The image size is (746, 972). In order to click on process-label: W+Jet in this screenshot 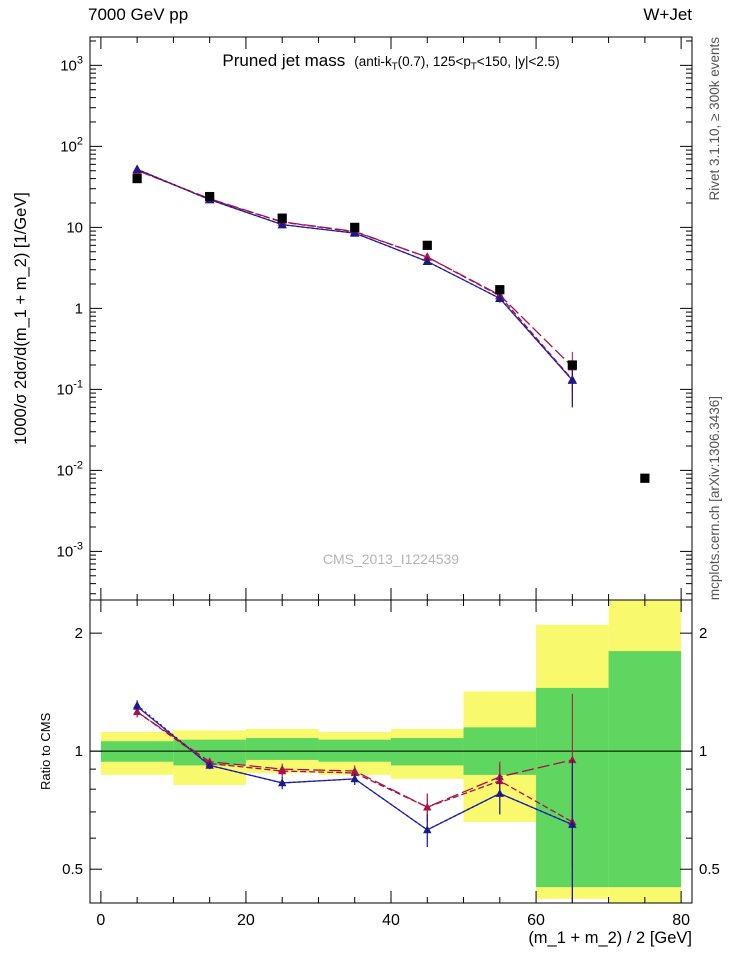, I will do `click(667, 14)`.